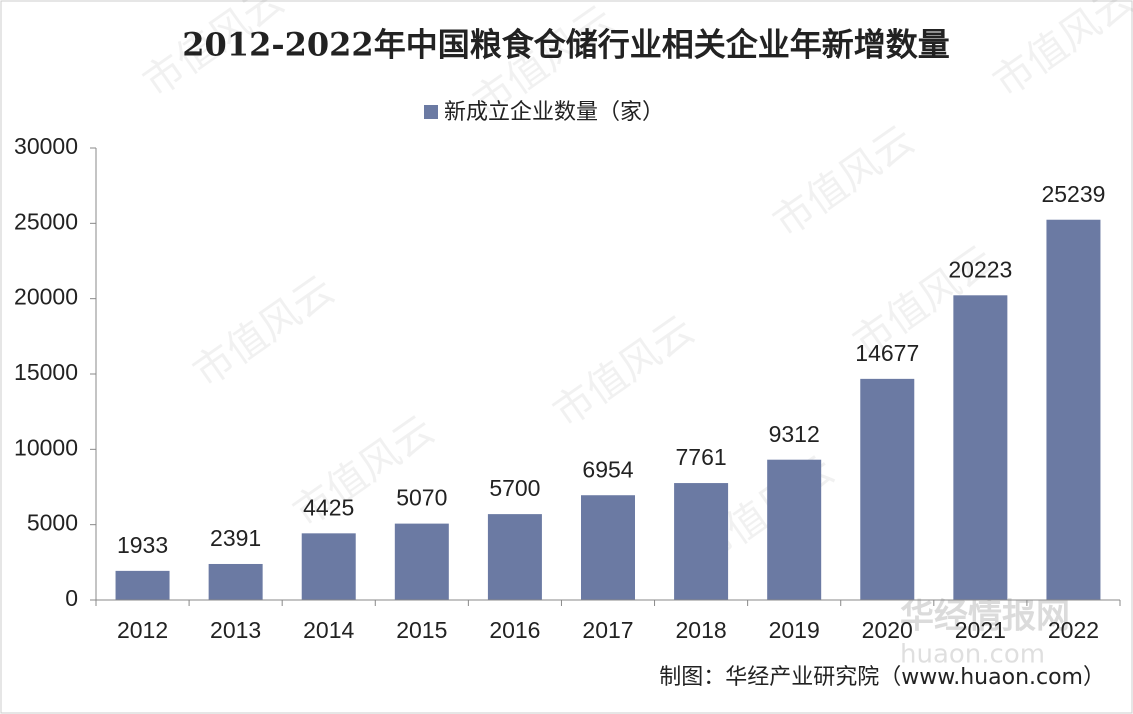 This screenshot has height=714, width=1133. Describe the element at coordinates (71, 598) in the screenshot. I see `y-tick-label: 0` at that location.